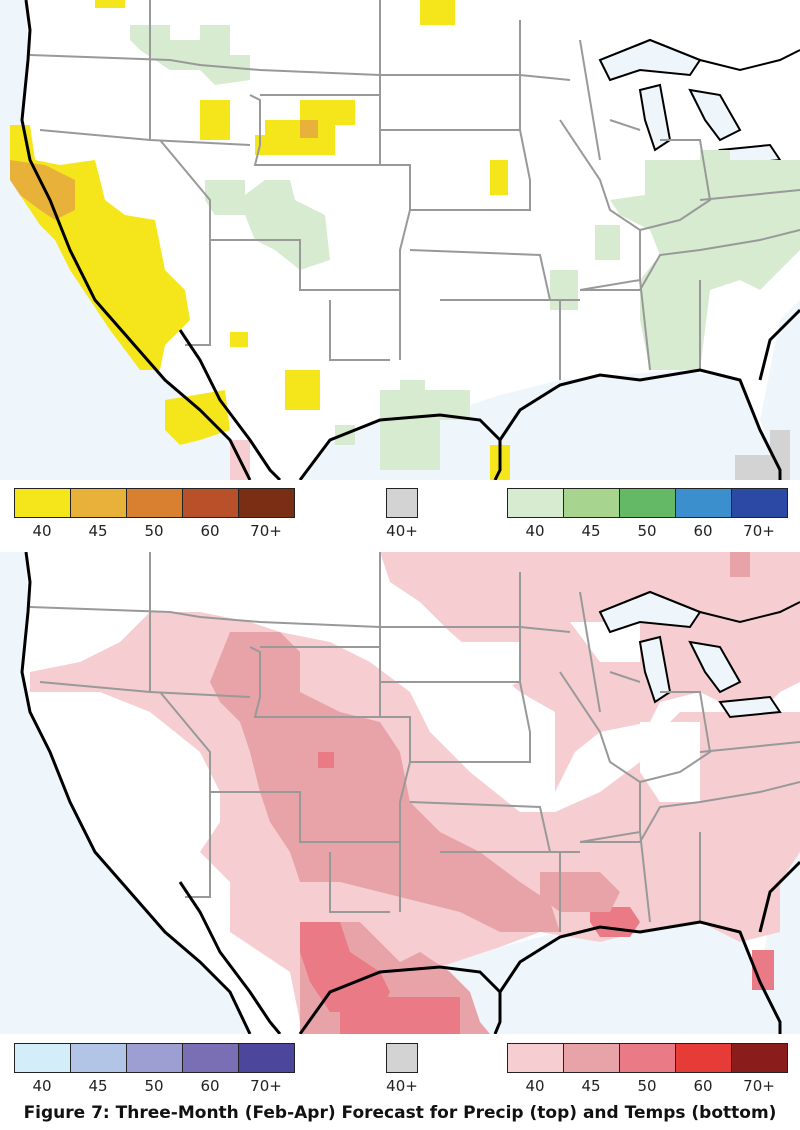 The width and height of the screenshot is (800, 1130). I want to click on precip-normal-swatch, so click(402, 503).